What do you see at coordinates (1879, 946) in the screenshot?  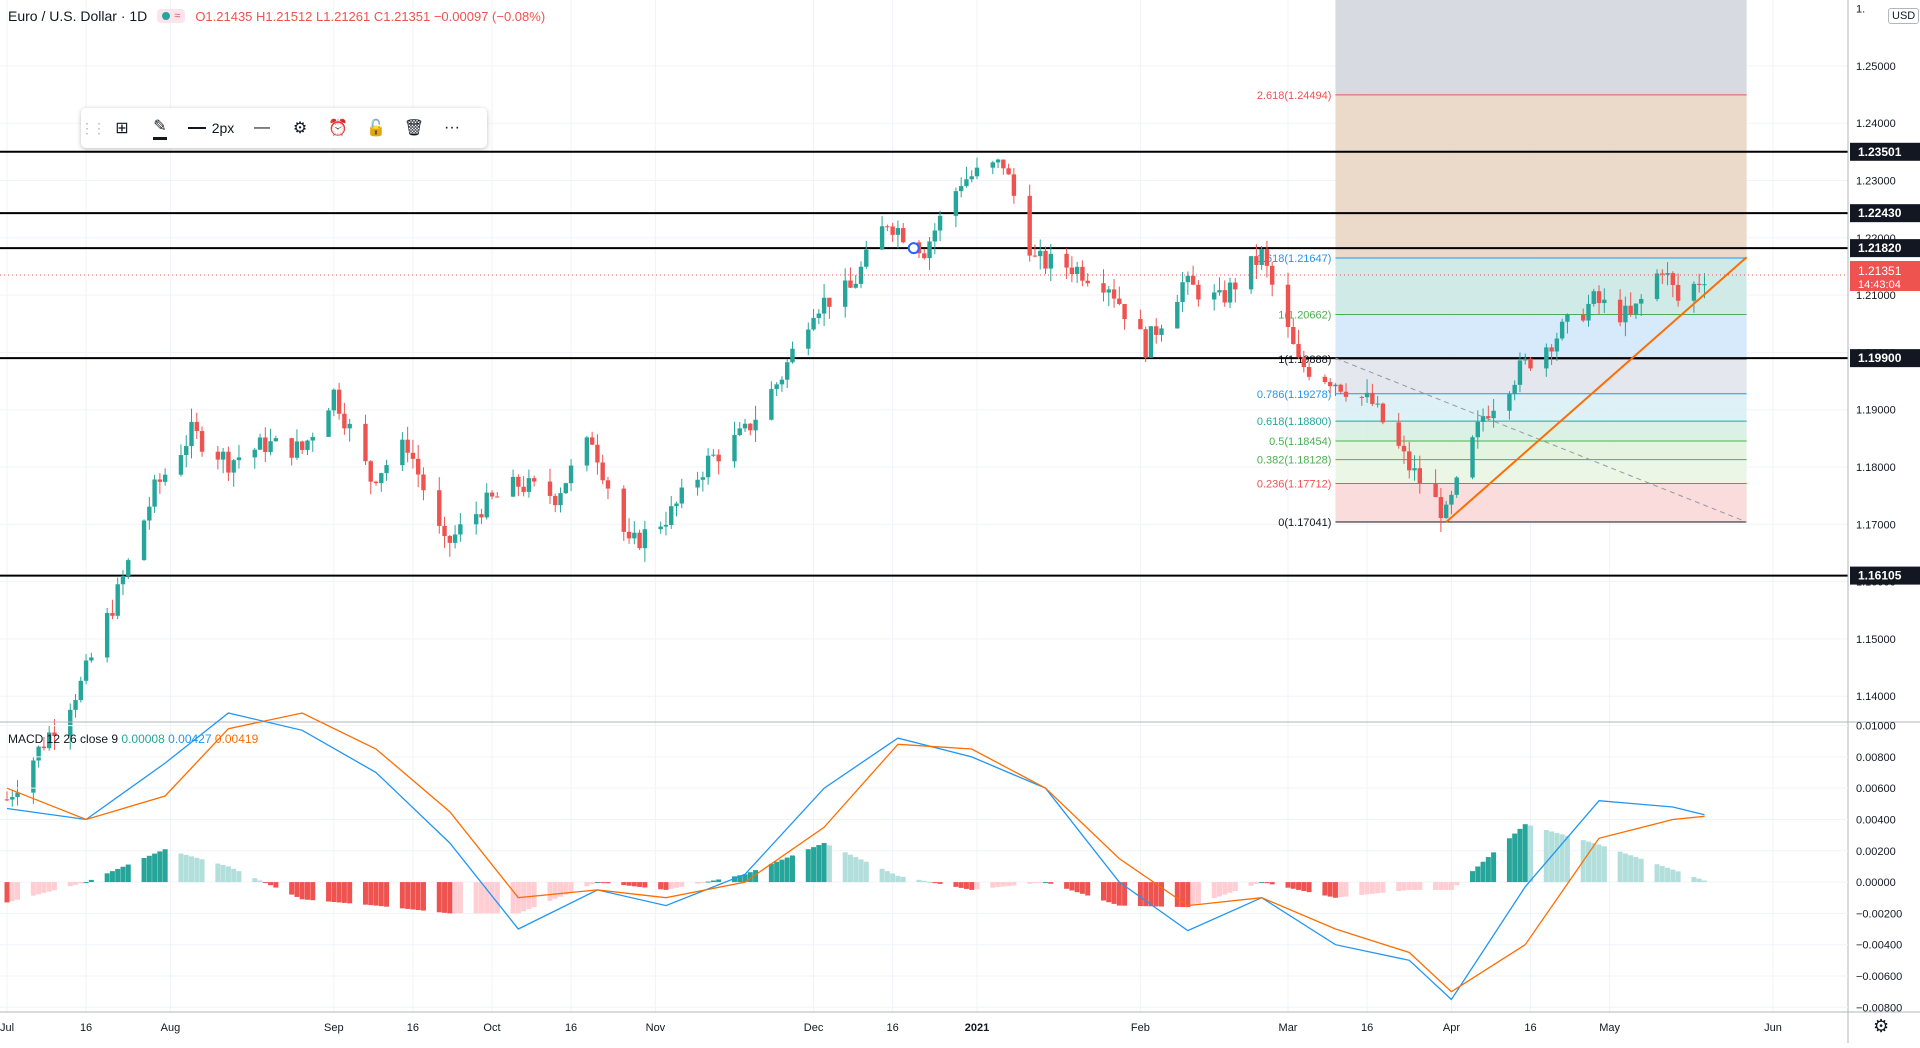 I see `macd-tick-label: −0.00400` at bounding box center [1879, 946].